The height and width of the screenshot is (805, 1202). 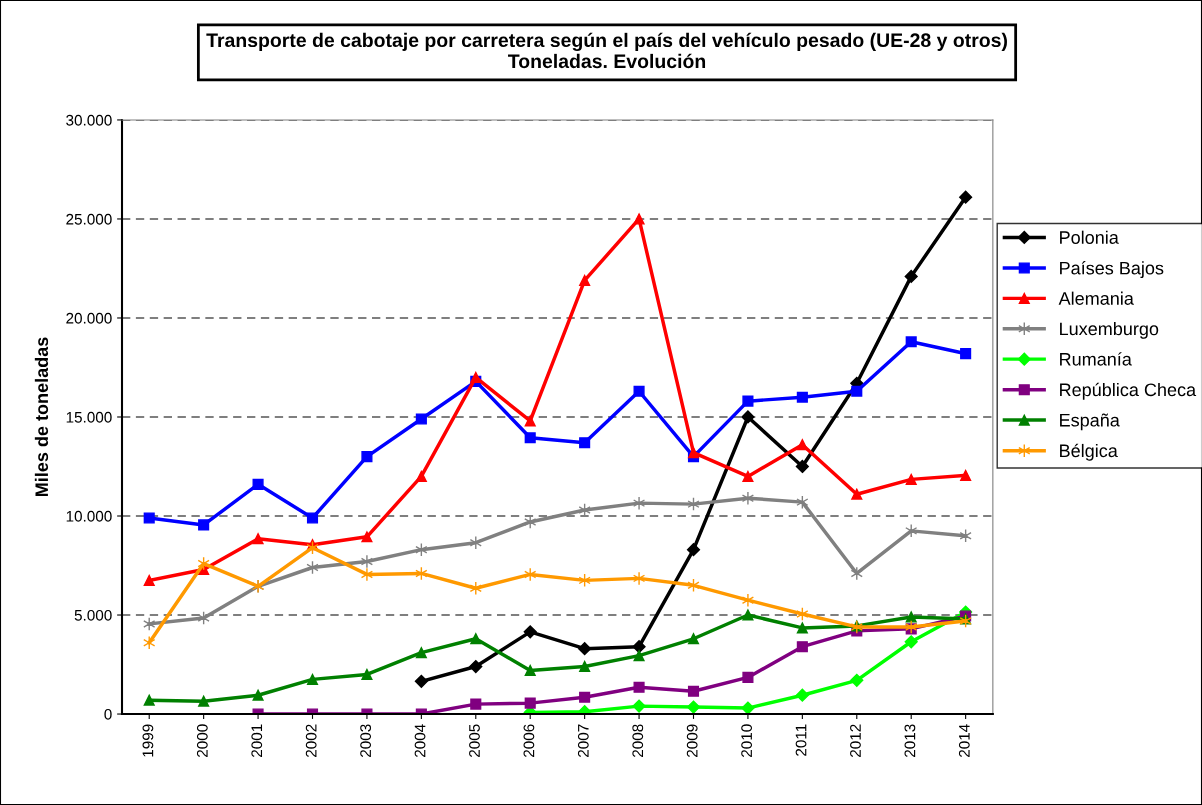 I want to click on legend-label: España, so click(x=1090, y=422).